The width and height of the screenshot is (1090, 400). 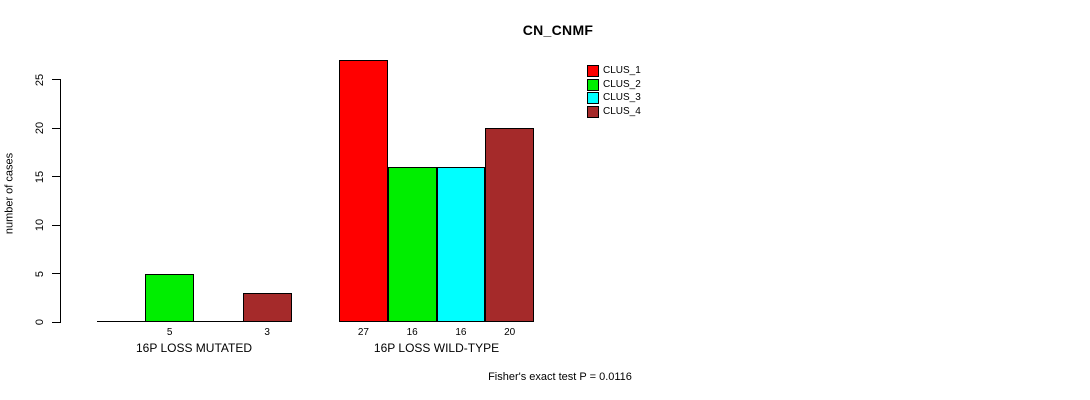 I want to click on y-axis-tick-label: 20, so click(x=40, y=128).